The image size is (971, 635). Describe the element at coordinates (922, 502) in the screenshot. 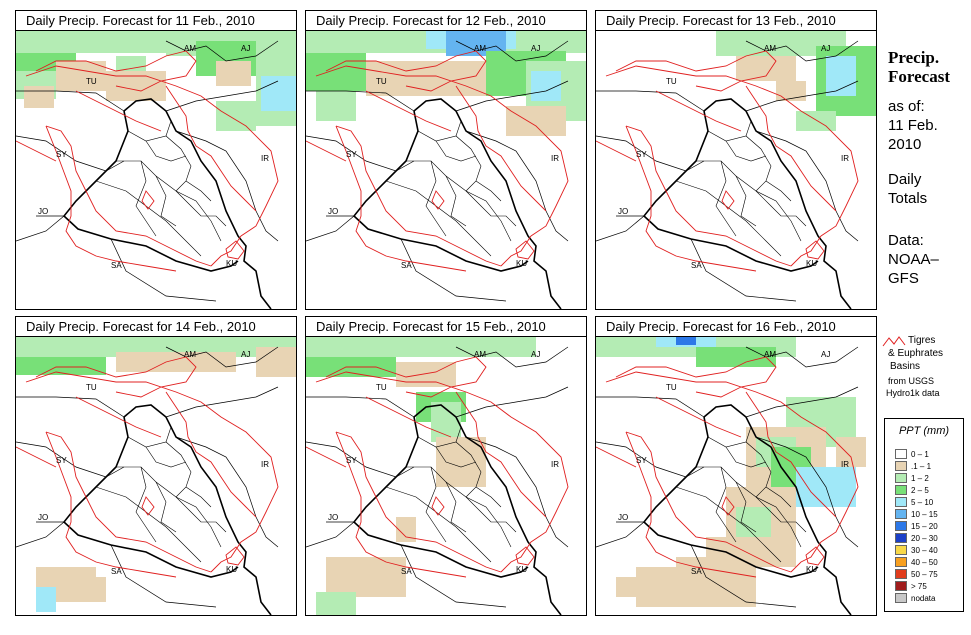

I see `legend-label: 5 – 10` at that location.